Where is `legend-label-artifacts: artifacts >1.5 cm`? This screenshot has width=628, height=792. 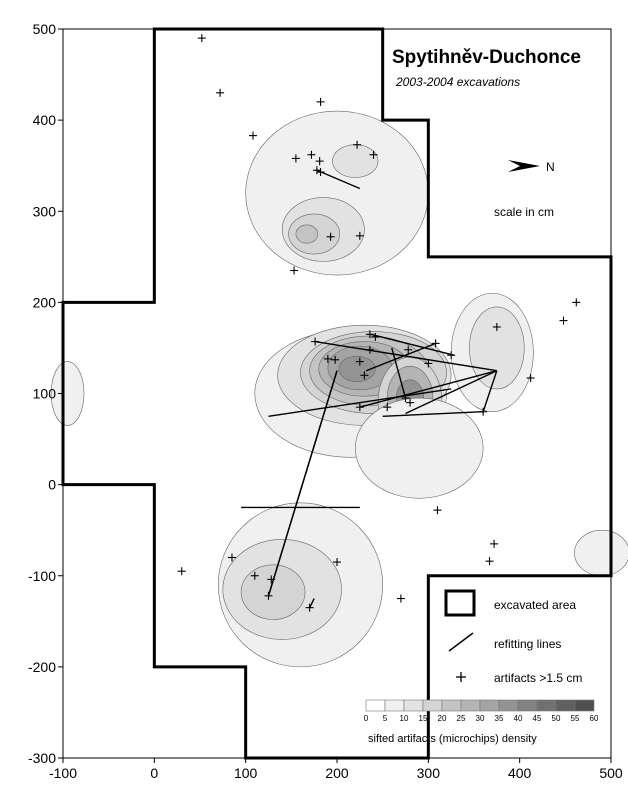 legend-label-artifacts: artifacts >1.5 cm is located at coordinates (538, 678).